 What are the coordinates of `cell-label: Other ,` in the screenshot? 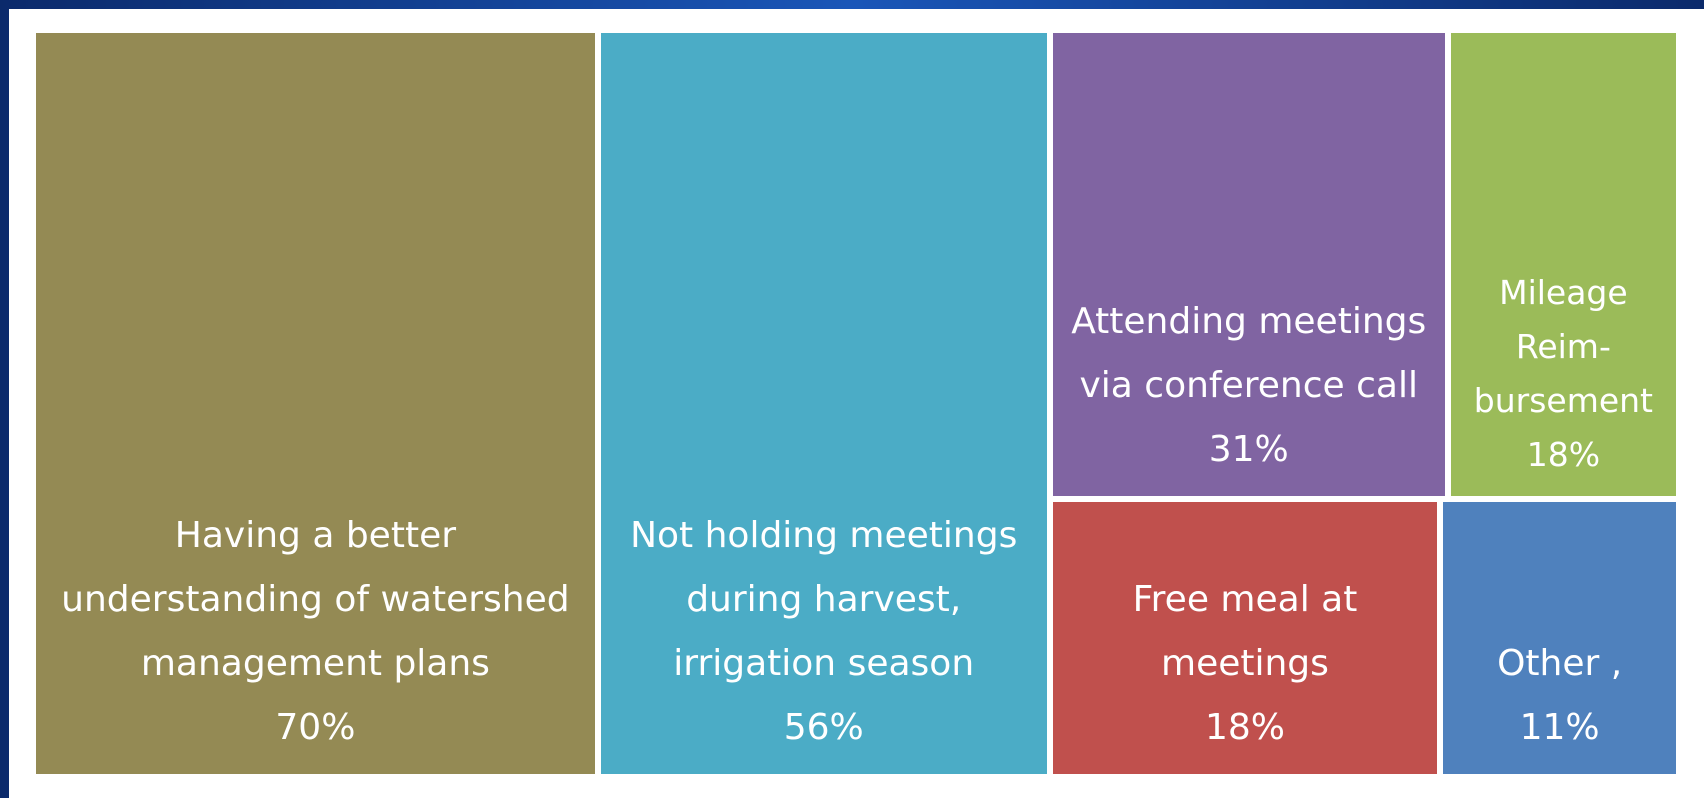 It's located at (1560, 663).